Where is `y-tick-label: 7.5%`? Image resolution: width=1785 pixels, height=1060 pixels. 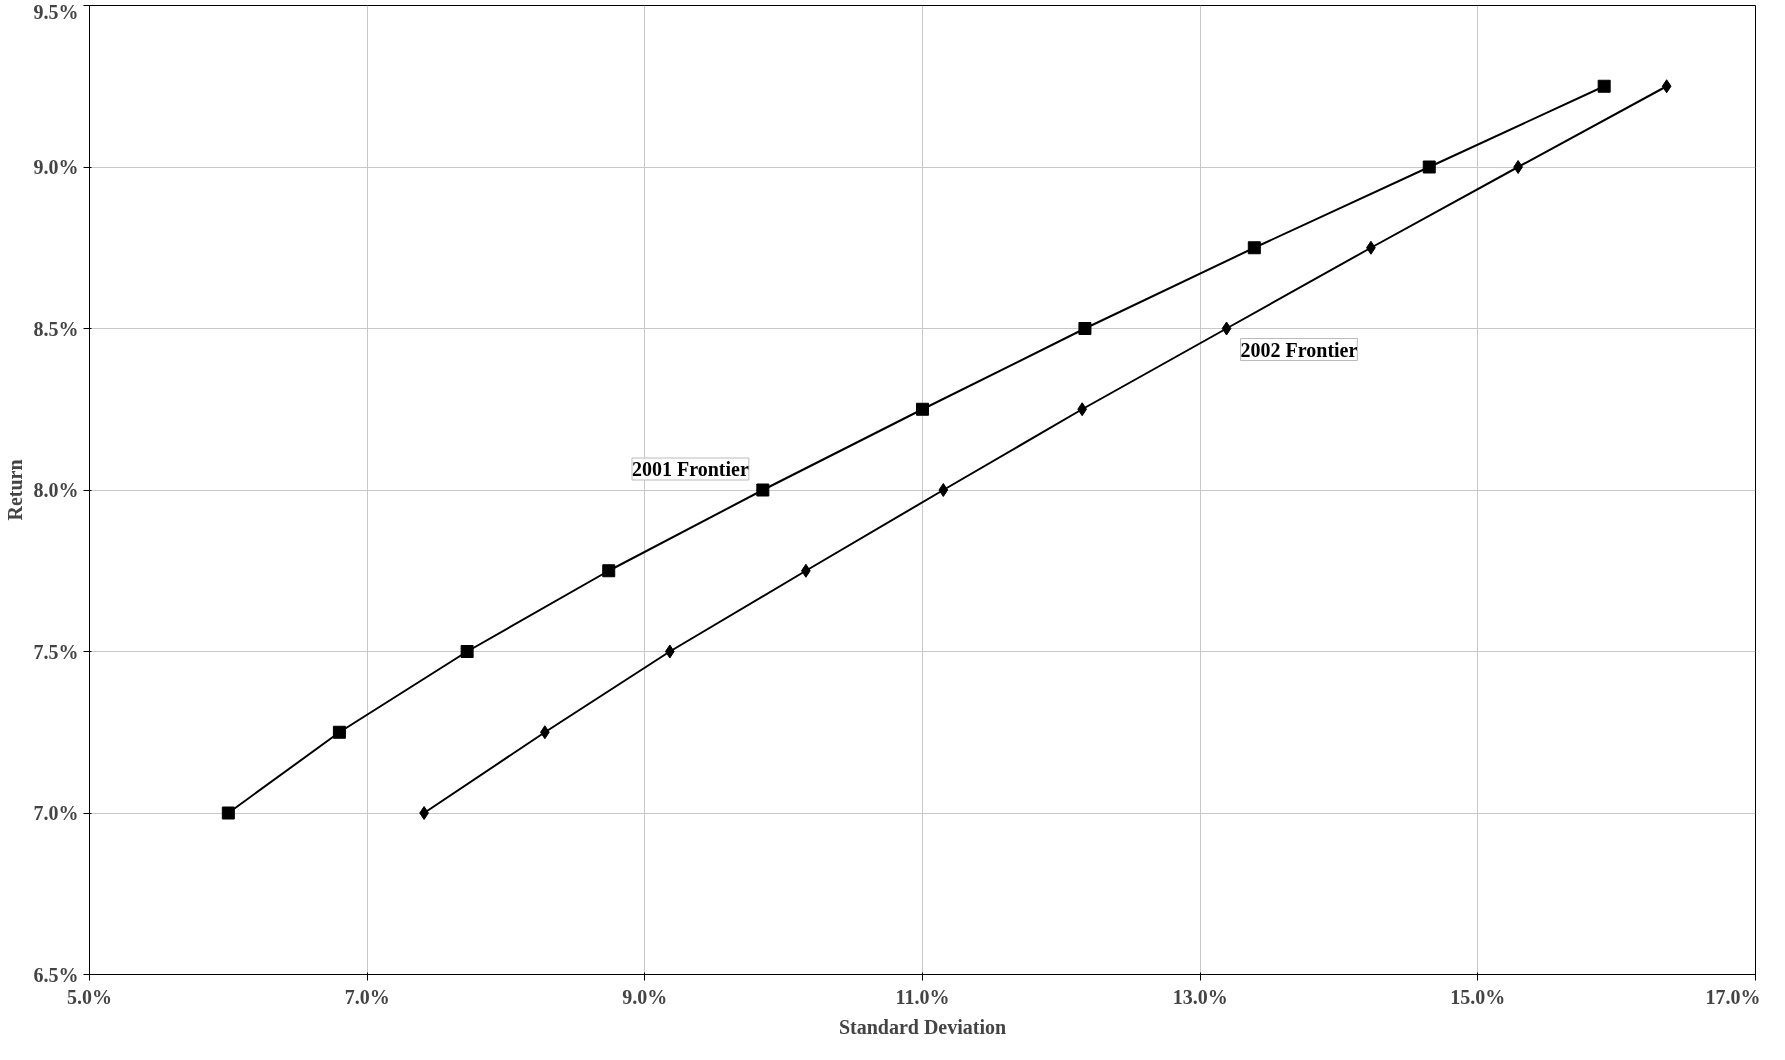
y-tick-label: 7.5% is located at coordinates (56, 651).